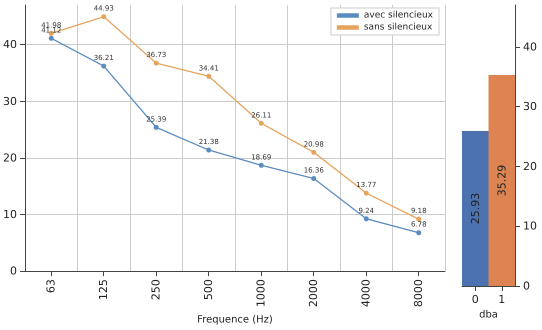  I want to click on y2-tick-label: 30, so click(530, 107).